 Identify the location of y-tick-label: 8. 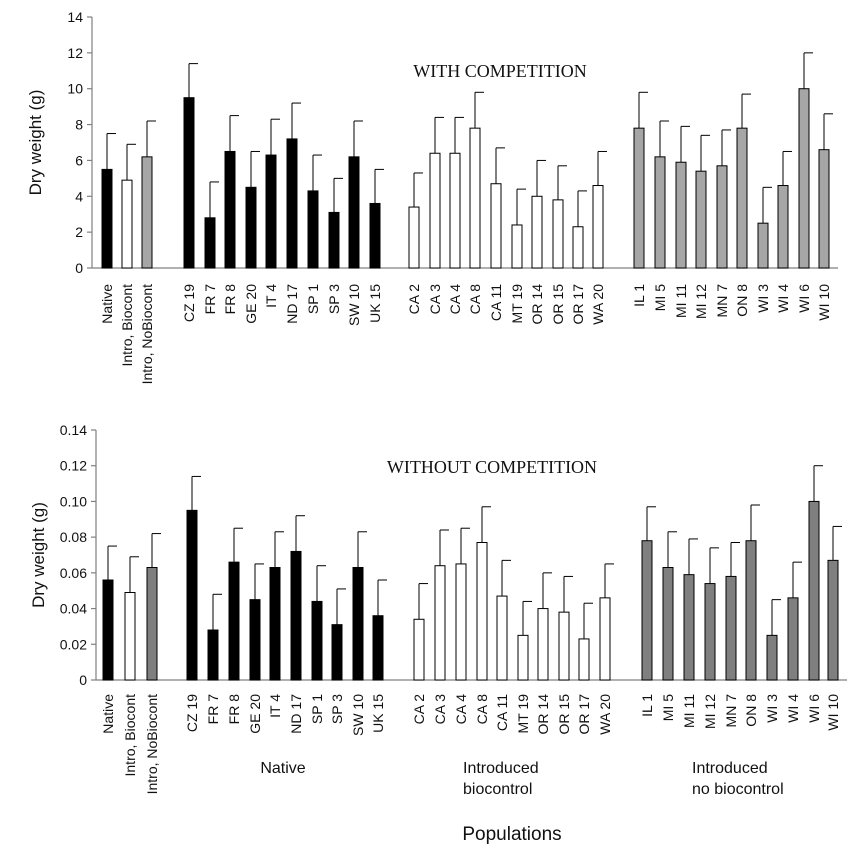
(79, 125).